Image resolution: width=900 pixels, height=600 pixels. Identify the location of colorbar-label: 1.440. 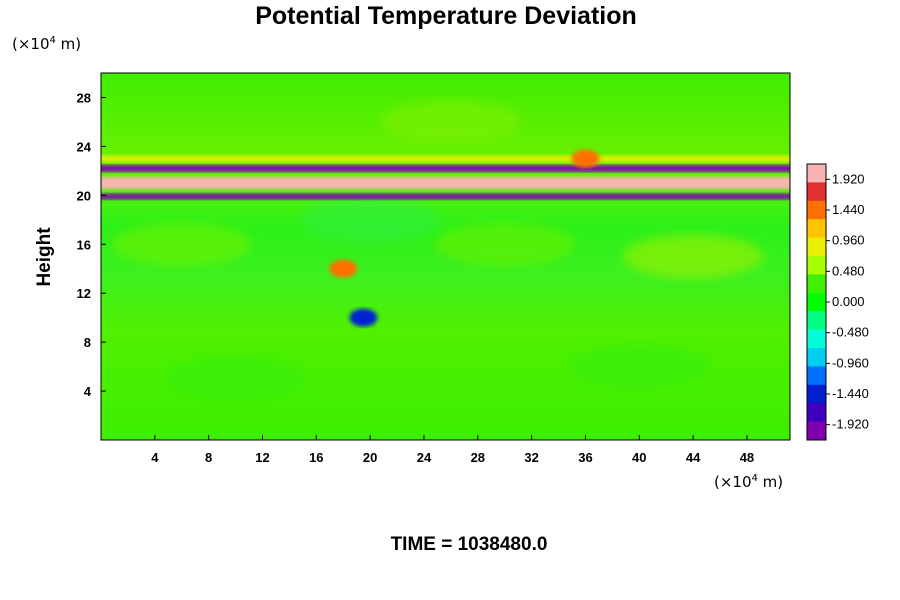
(848, 209).